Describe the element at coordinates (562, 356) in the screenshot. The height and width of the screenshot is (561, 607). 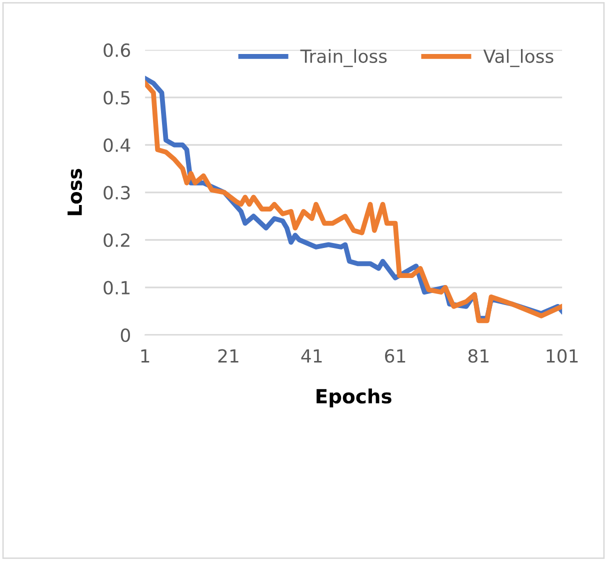
I see `x-tick-label: 101` at that location.